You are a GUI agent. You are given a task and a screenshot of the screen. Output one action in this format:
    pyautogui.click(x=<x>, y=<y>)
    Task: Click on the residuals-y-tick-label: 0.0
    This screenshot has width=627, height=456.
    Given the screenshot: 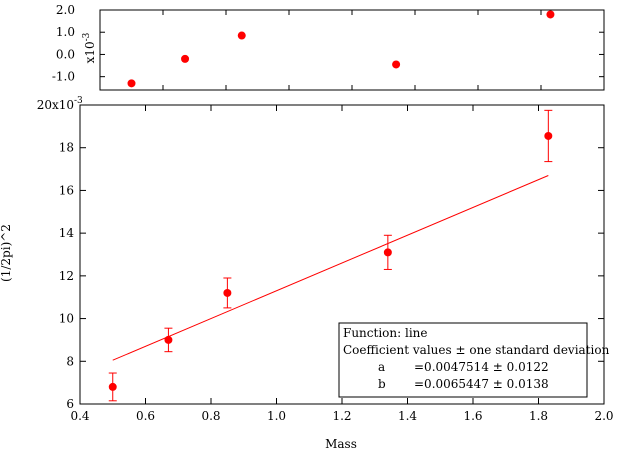 What is the action you would take?
    pyautogui.click(x=65, y=54)
    